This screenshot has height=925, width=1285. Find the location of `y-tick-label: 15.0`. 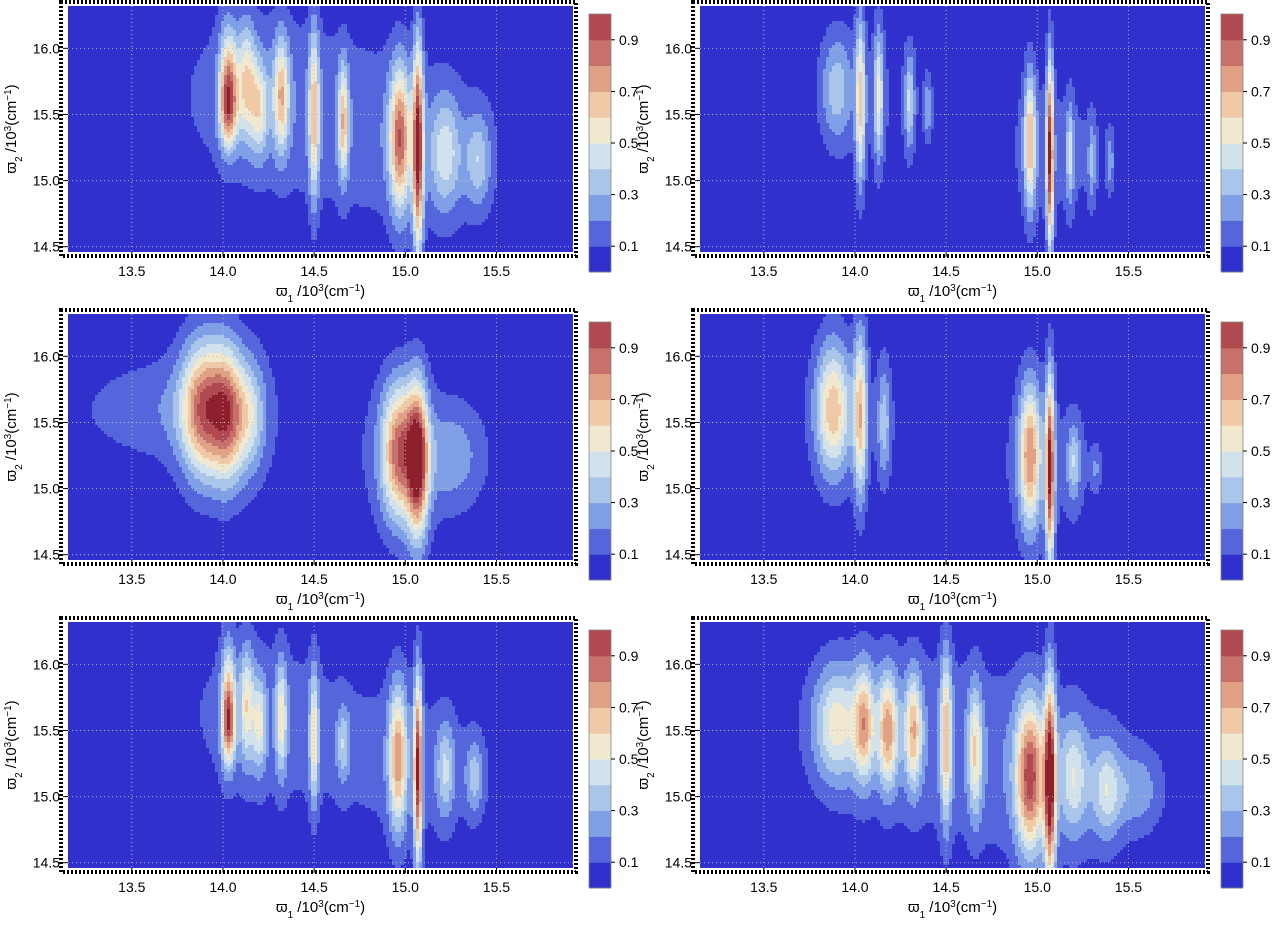

y-tick-label: 15.0 is located at coordinates (46, 181).